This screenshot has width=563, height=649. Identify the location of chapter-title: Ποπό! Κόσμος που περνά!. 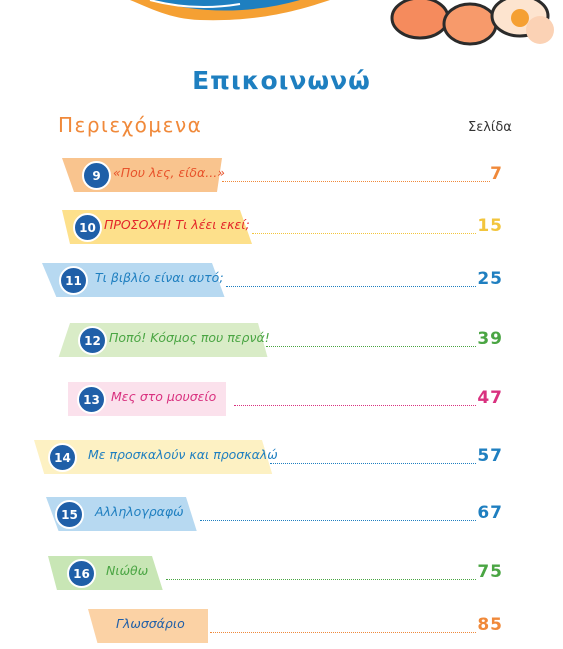
(189, 337).